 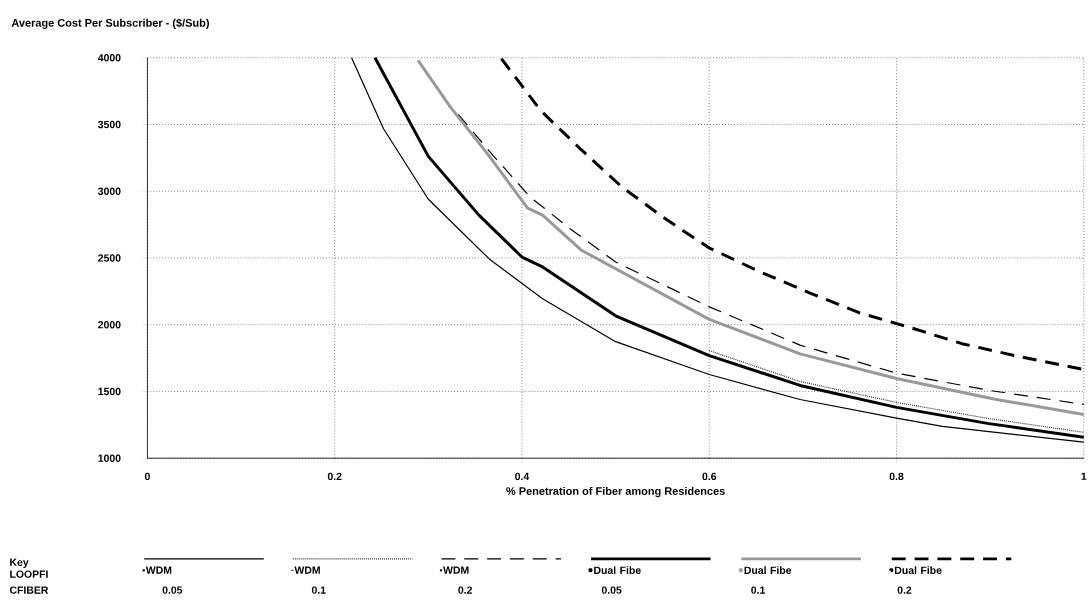 What do you see at coordinates (334, 476) in the screenshot?
I see `x-tick-label: 0.2` at bounding box center [334, 476].